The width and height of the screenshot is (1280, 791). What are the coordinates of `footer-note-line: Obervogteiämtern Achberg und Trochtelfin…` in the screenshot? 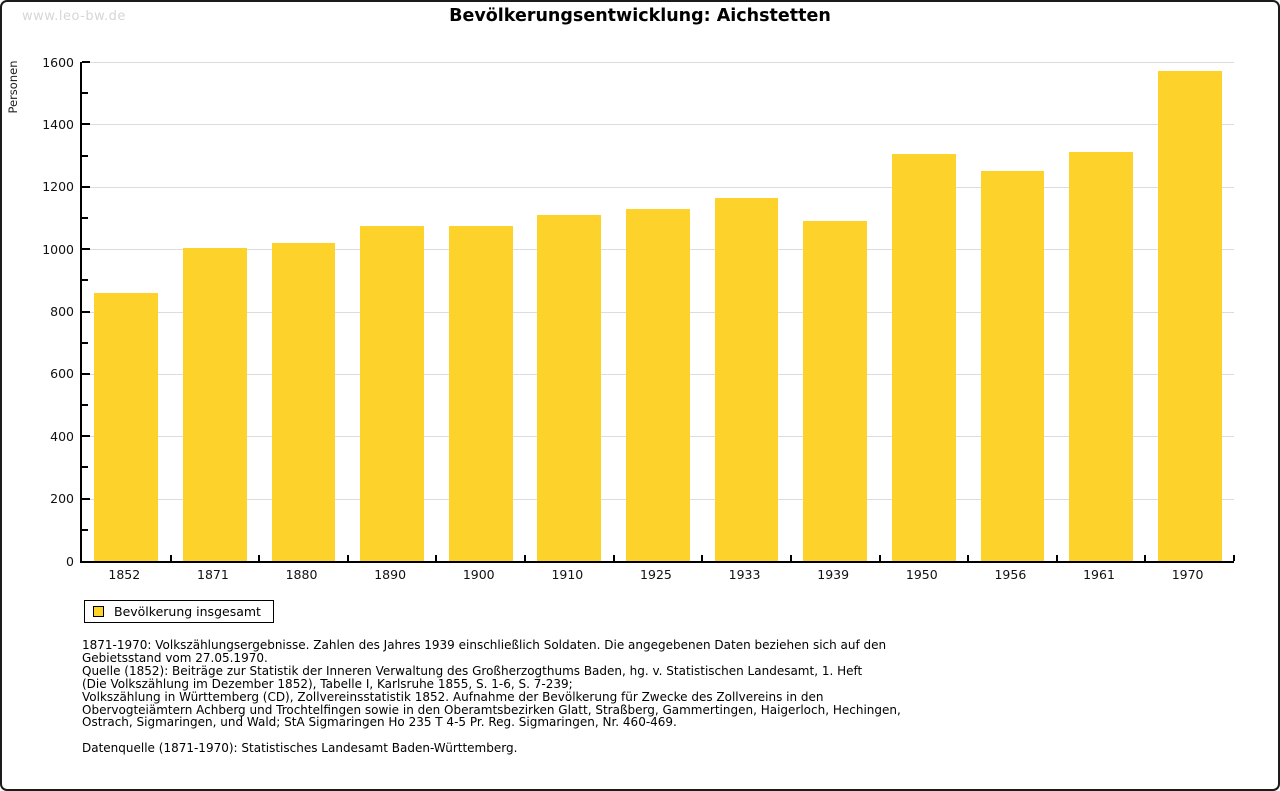 It's located at (491, 709).